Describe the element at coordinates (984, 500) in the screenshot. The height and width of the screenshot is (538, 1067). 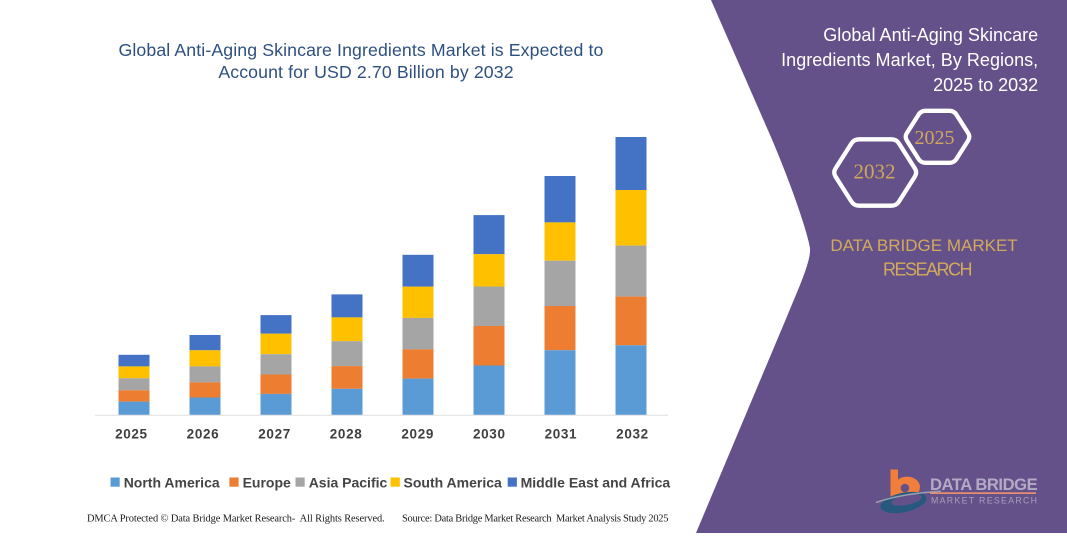
I see `svg-text: MARKET RESEARCH` at that location.